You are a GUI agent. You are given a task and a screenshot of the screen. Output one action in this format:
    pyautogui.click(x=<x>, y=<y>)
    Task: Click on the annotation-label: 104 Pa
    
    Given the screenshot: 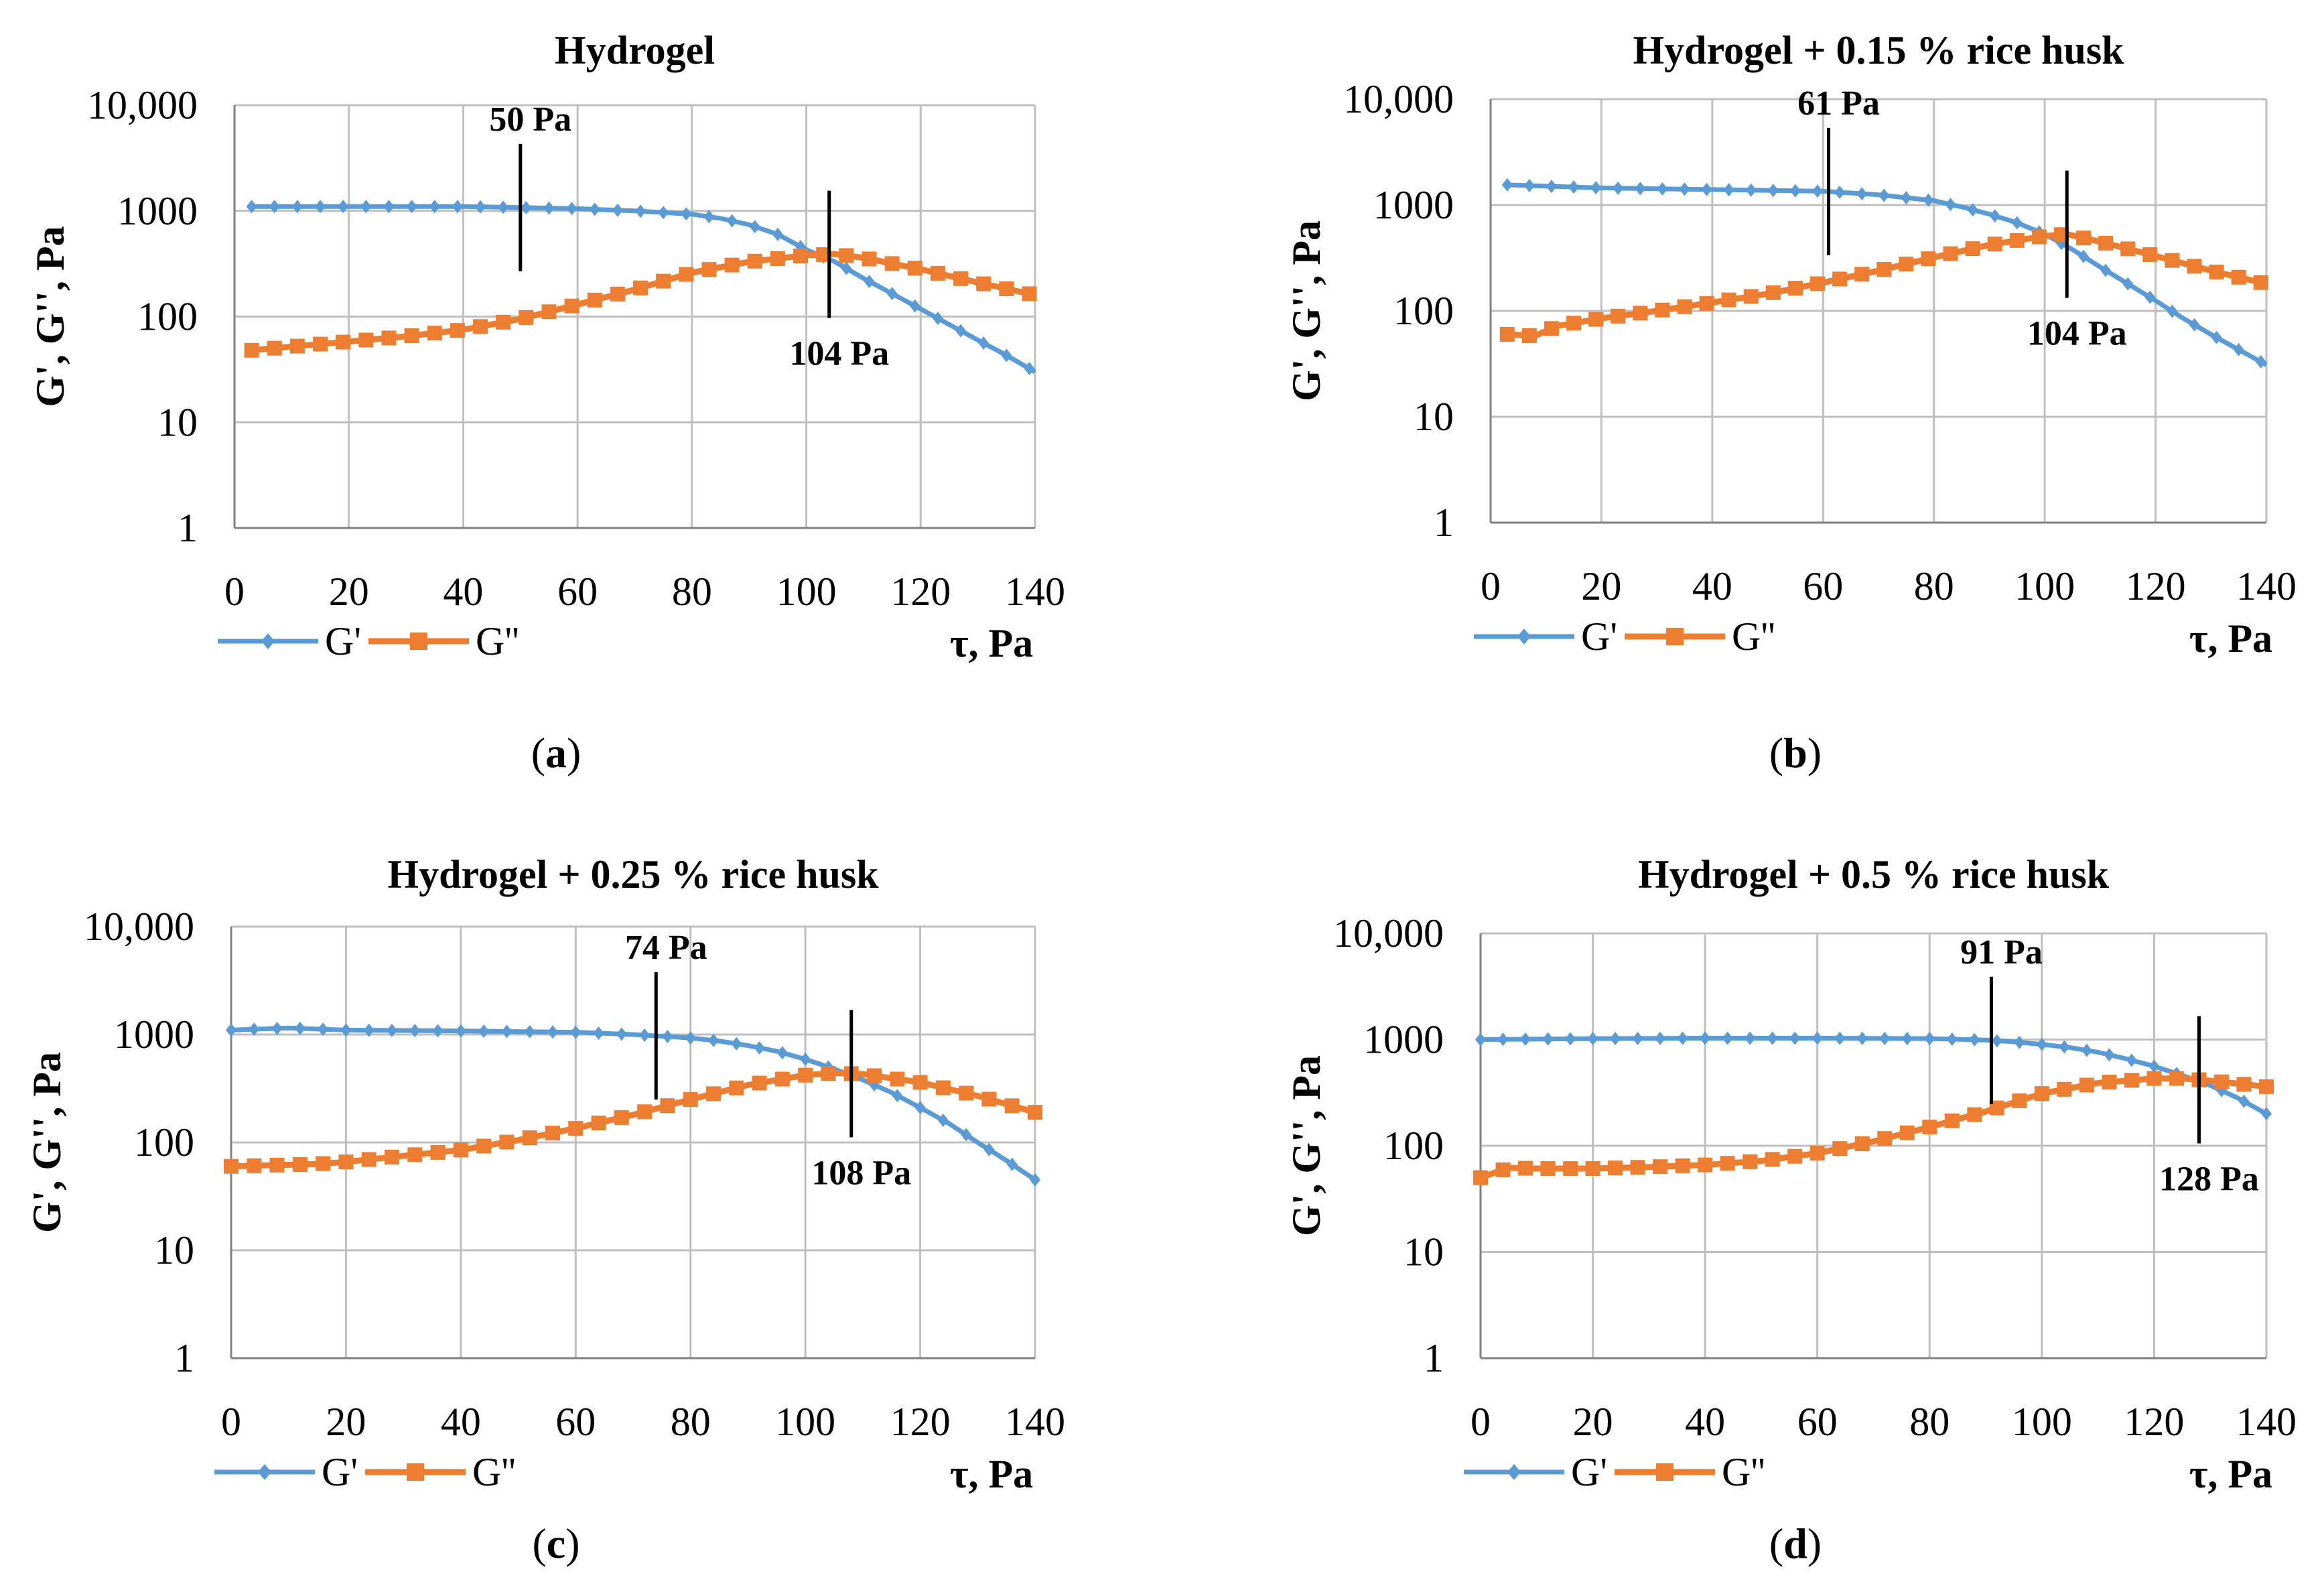 What is the action you would take?
    pyautogui.click(x=839, y=354)
    